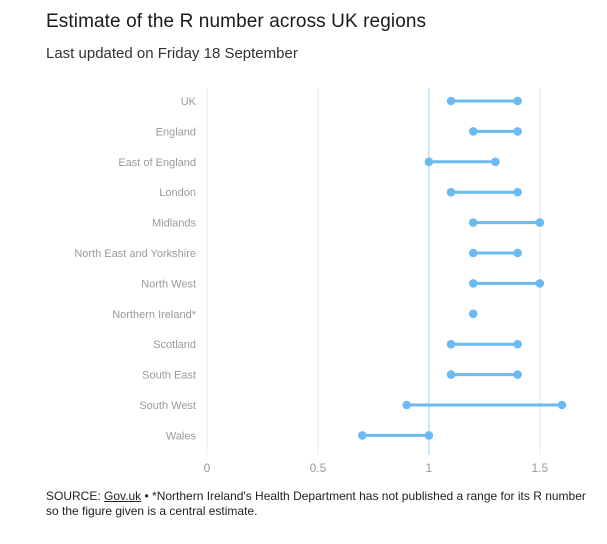  Describe the element at coordinates (318, 468) in the screenshot. I see `x-tick-label: 0.5` at that location.